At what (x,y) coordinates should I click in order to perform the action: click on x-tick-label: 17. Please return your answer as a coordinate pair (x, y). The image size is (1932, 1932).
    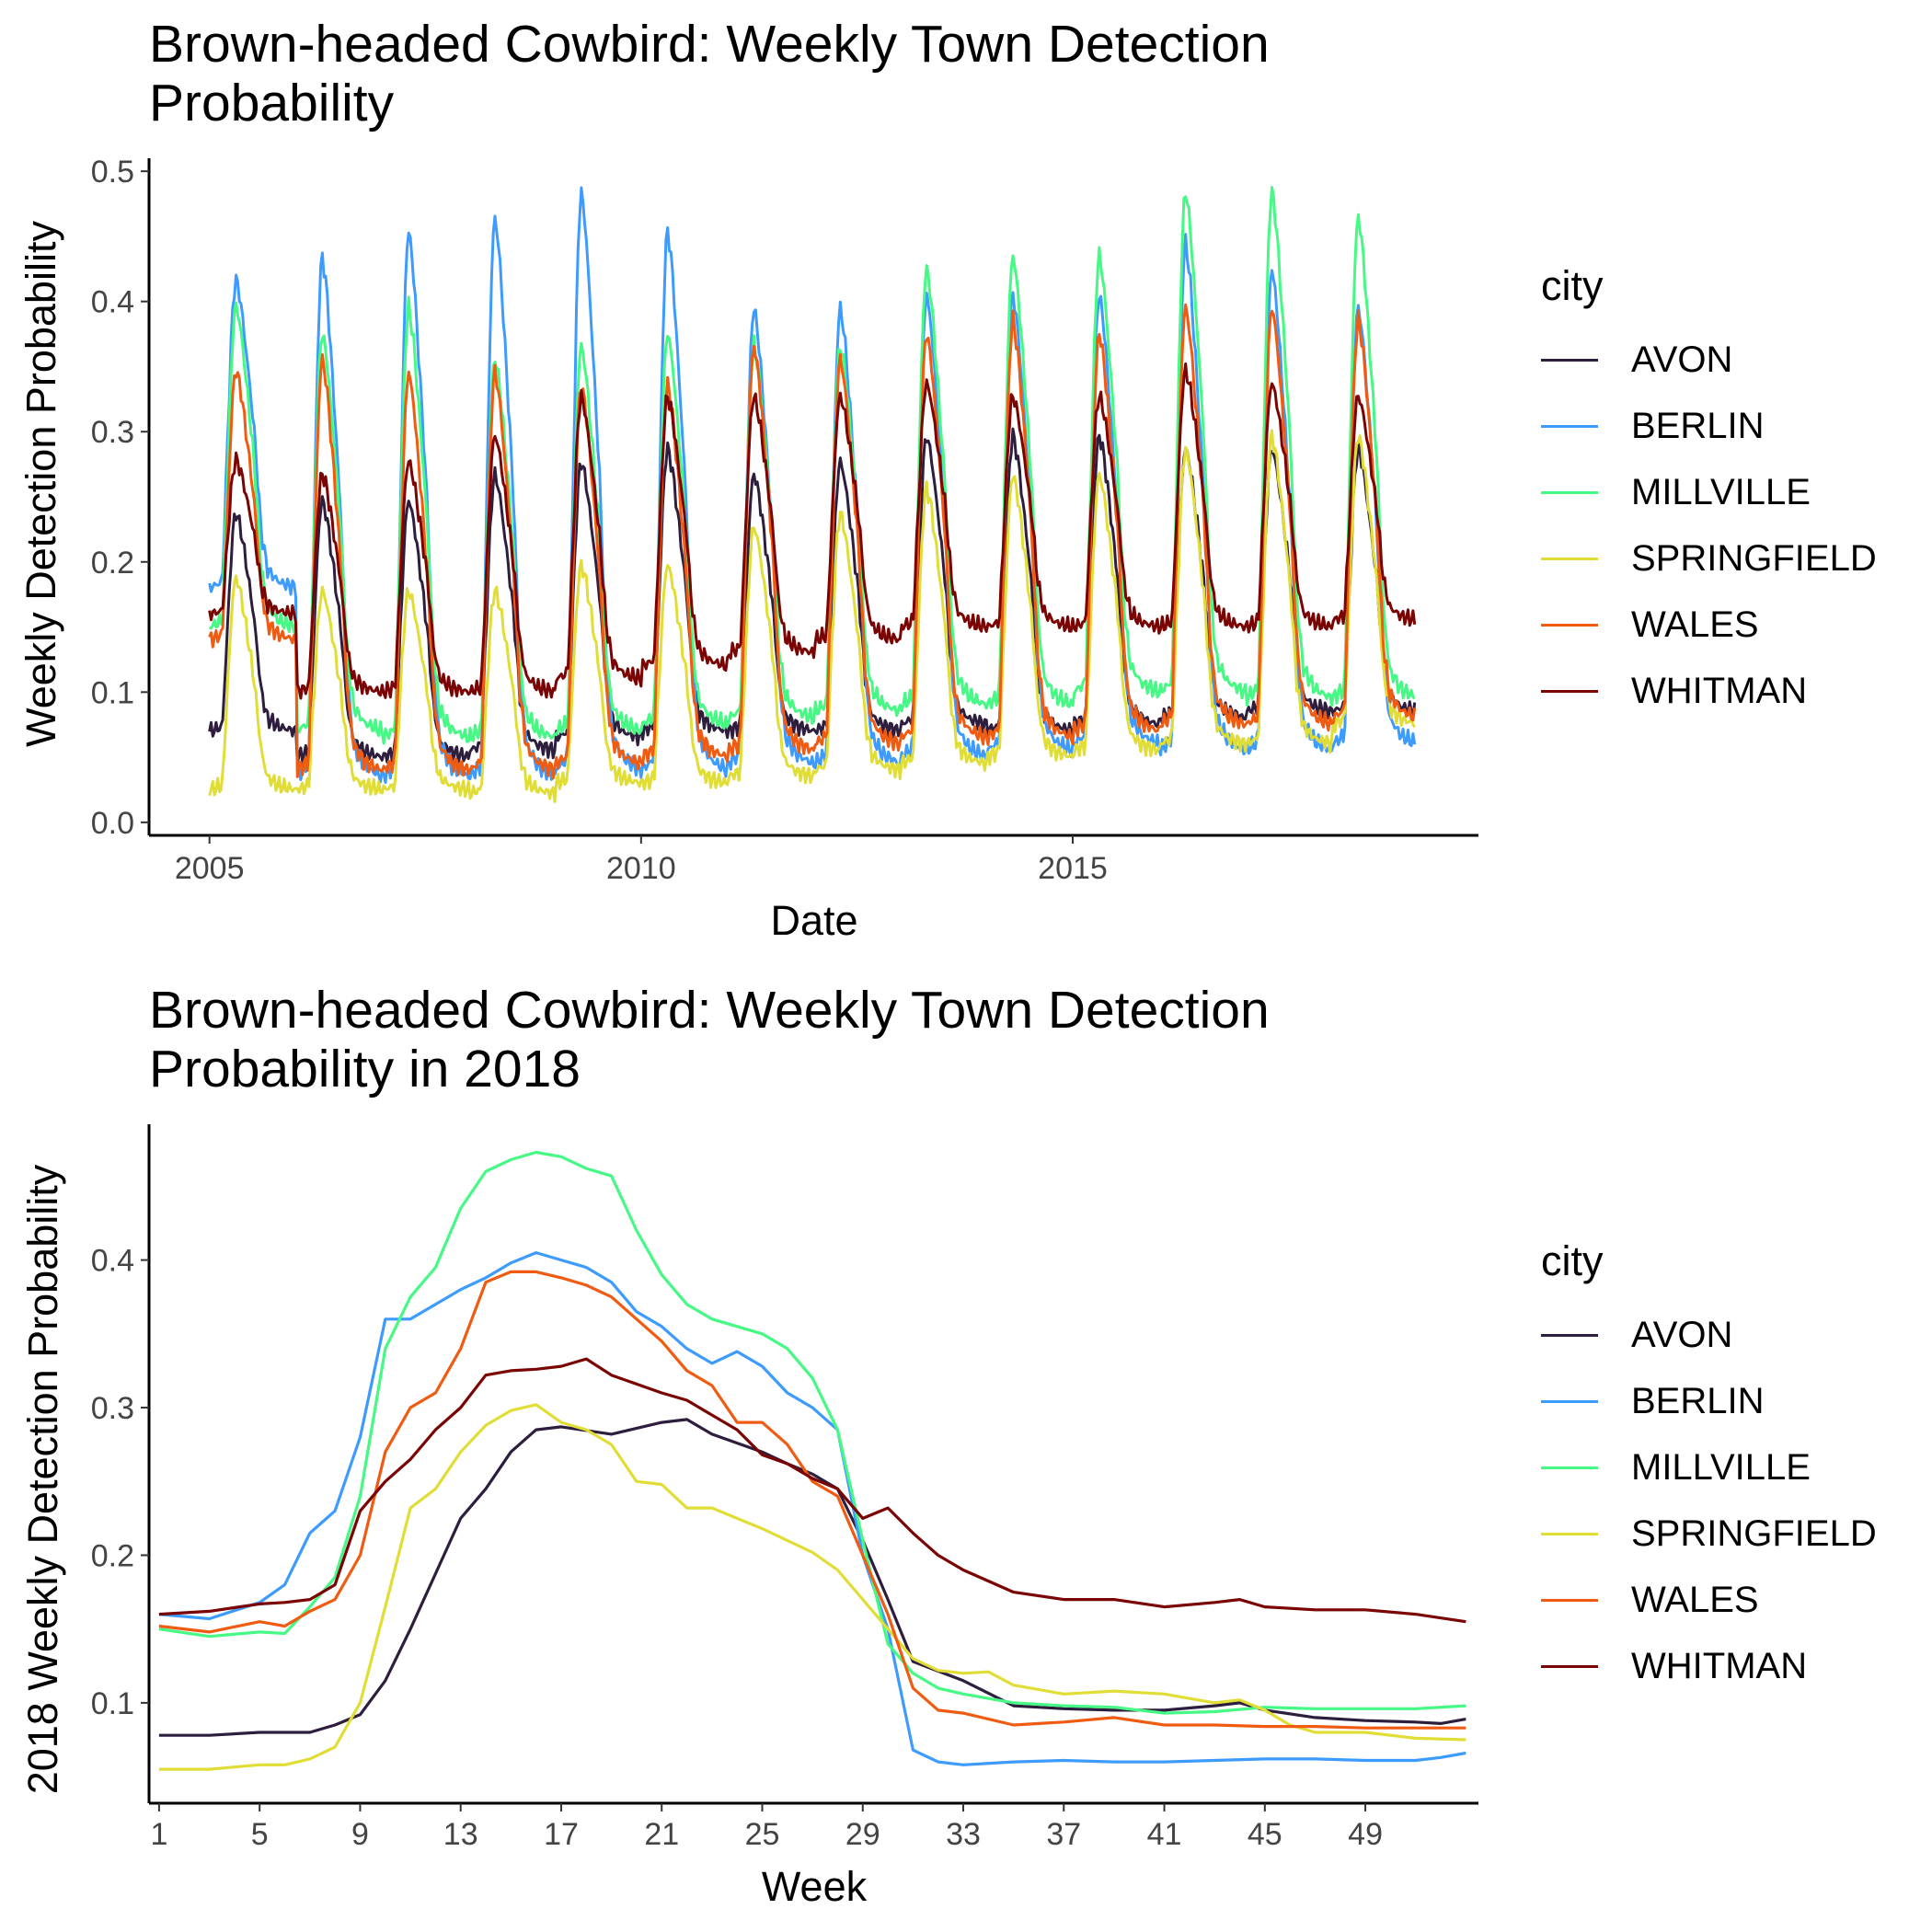
    Looking at the image, I should click on (561, 1834).